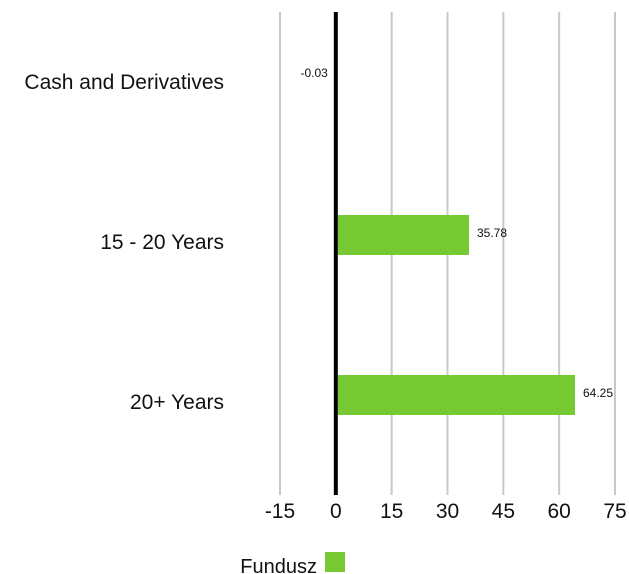 The width and height of the screenshot is (629, 574). I want to click on x-tick-label-75: 75, so click(614, 511).